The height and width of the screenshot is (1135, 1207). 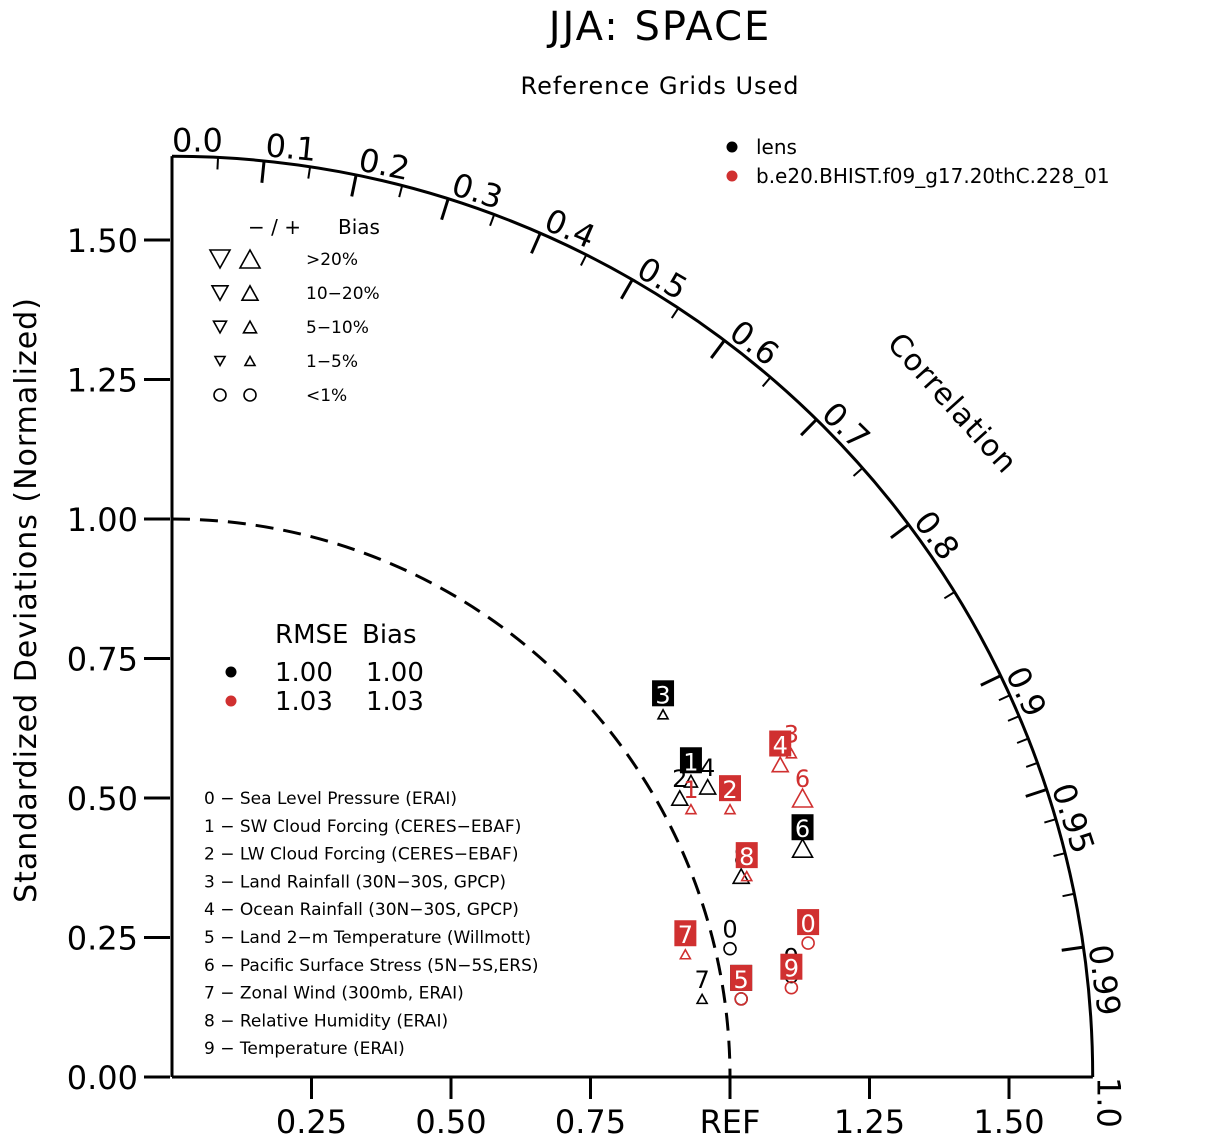 I want to click on x-tick-labels: 0.25 0.50 0.75 REF 1.25 1.50, so click(x=660, y=1119).